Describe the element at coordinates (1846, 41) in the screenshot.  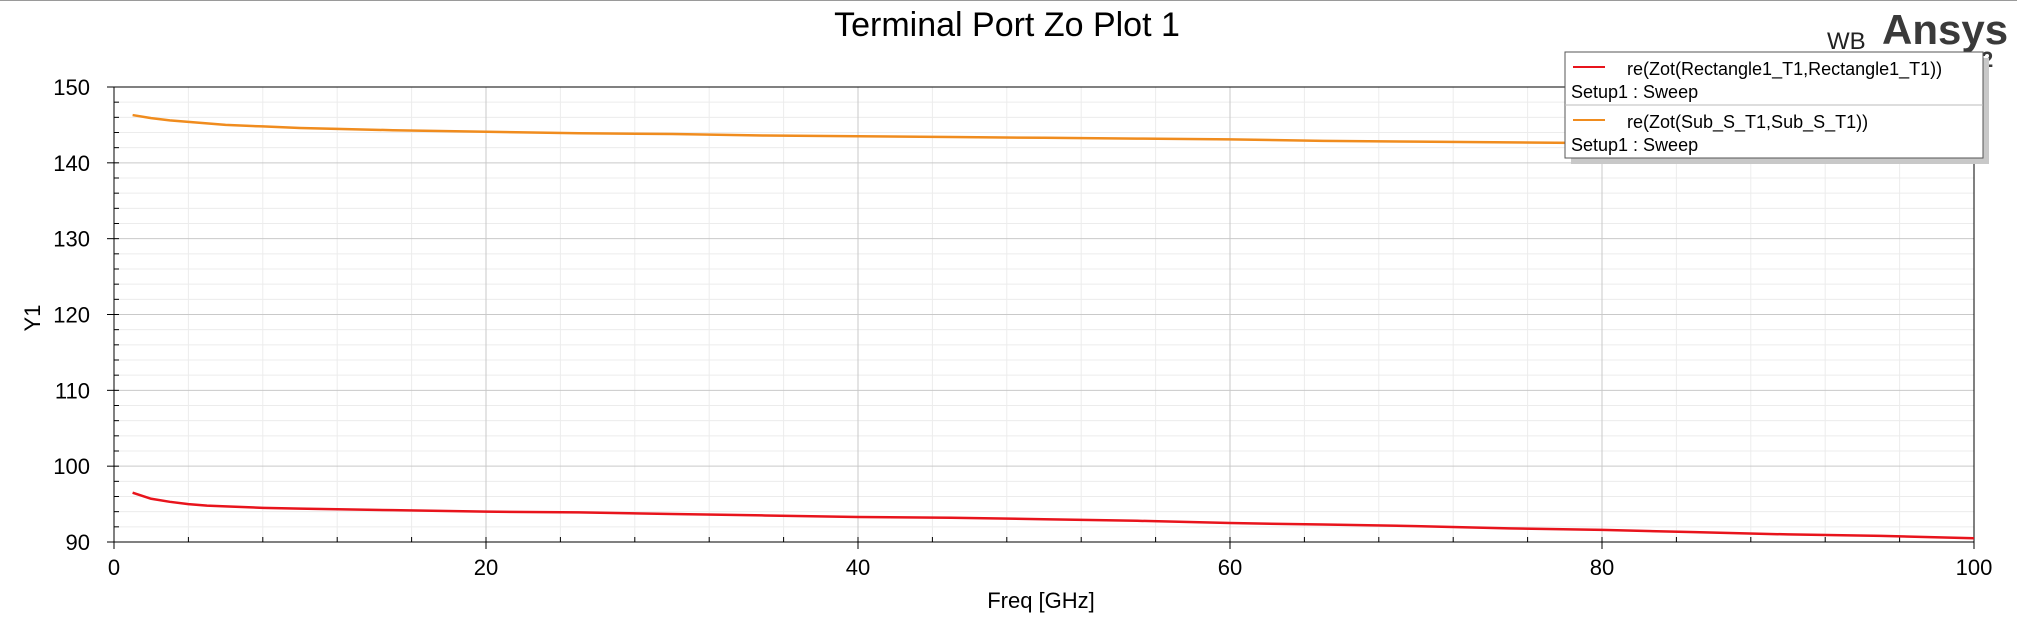
I see `brand-prefix: WB` at that location.